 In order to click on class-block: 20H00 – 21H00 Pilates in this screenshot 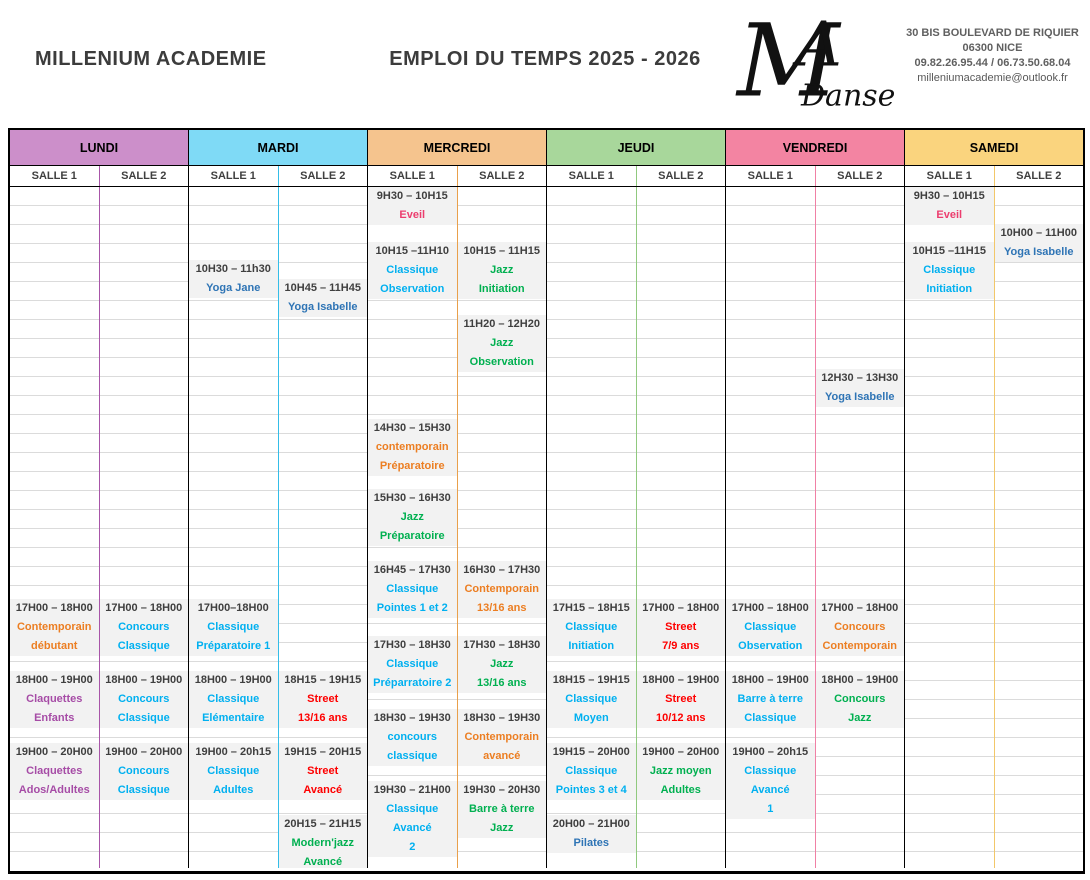, I will do `click(591, 834)`.